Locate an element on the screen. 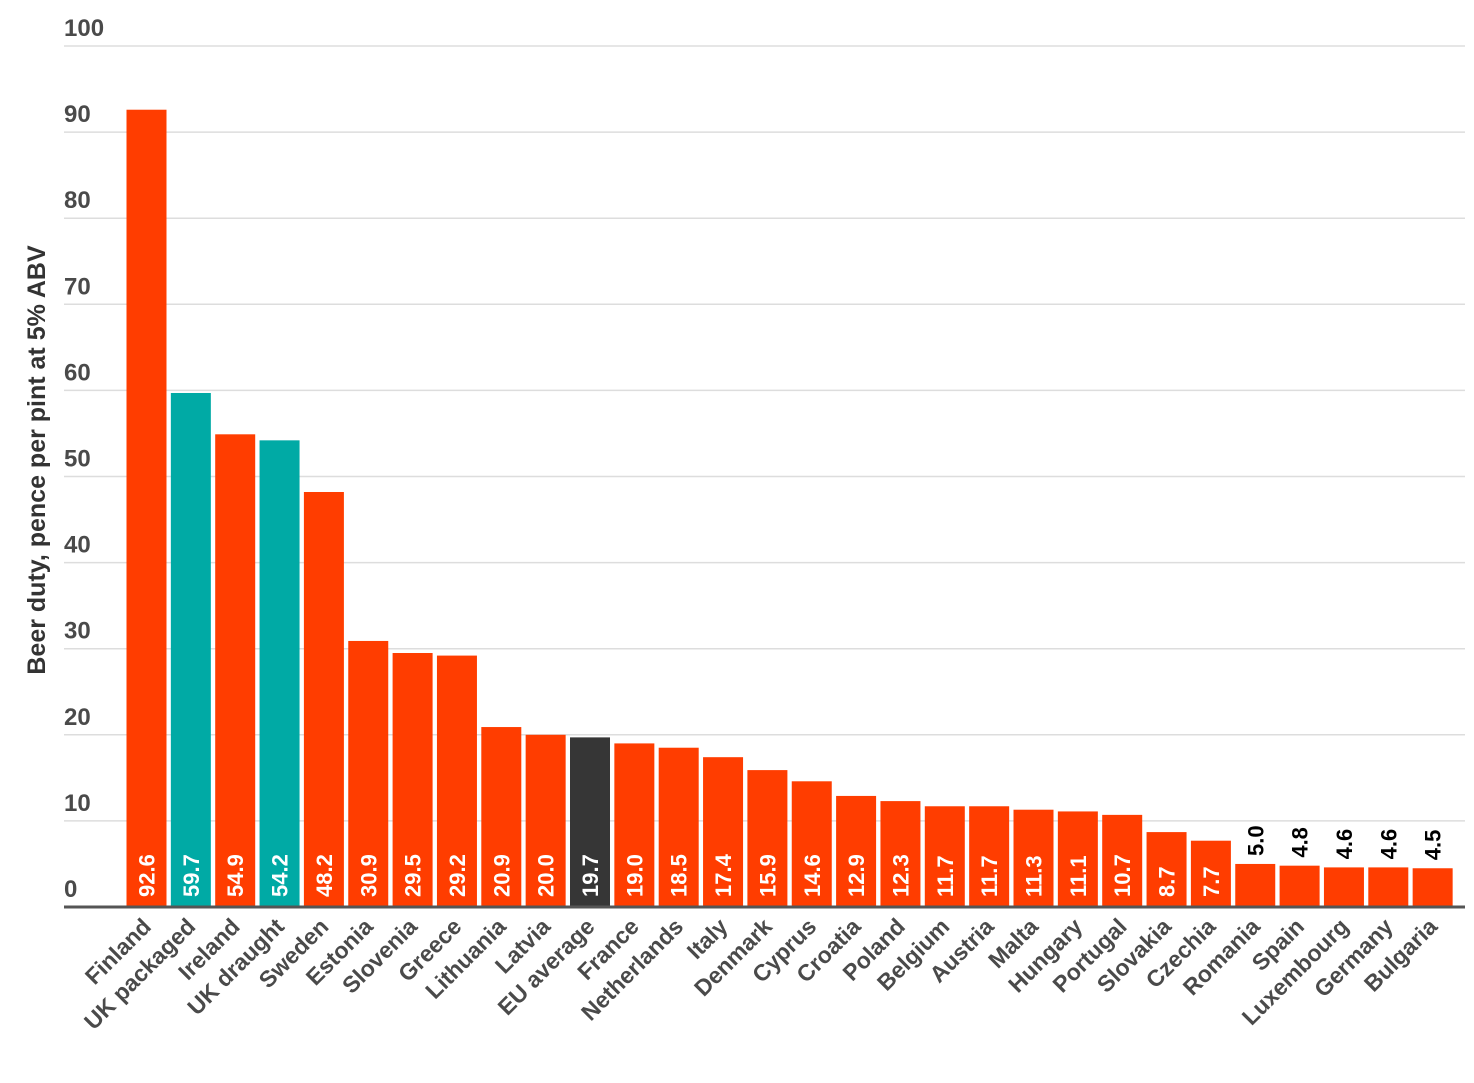  value-label: 5.0 is located at coordinates (1255, 840).